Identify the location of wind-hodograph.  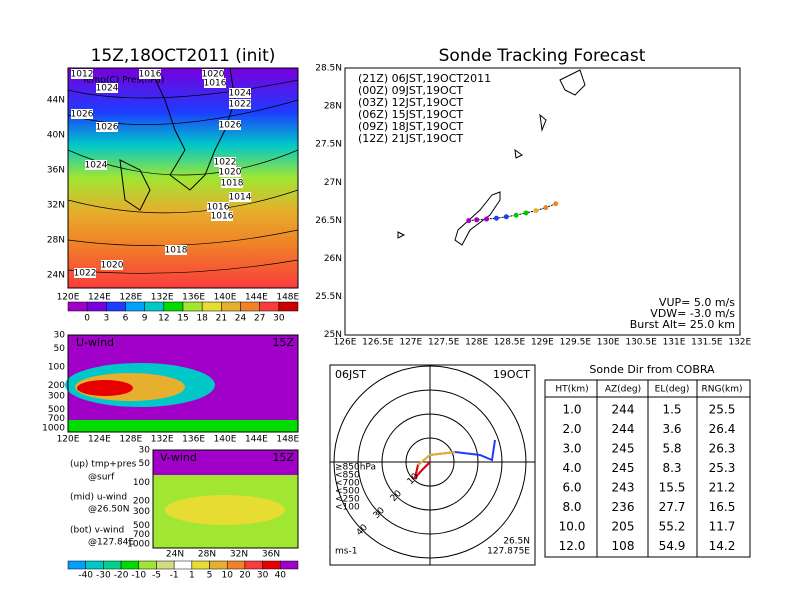
(436, 458).